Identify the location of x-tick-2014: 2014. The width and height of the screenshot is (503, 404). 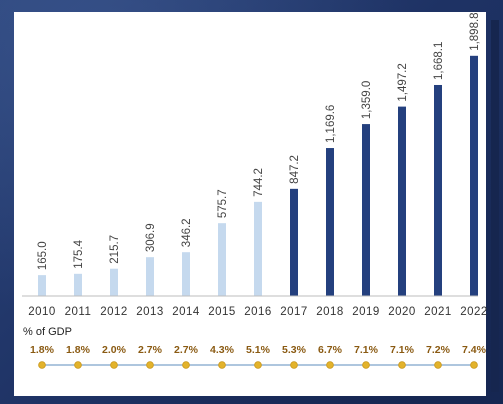
(186, 312).